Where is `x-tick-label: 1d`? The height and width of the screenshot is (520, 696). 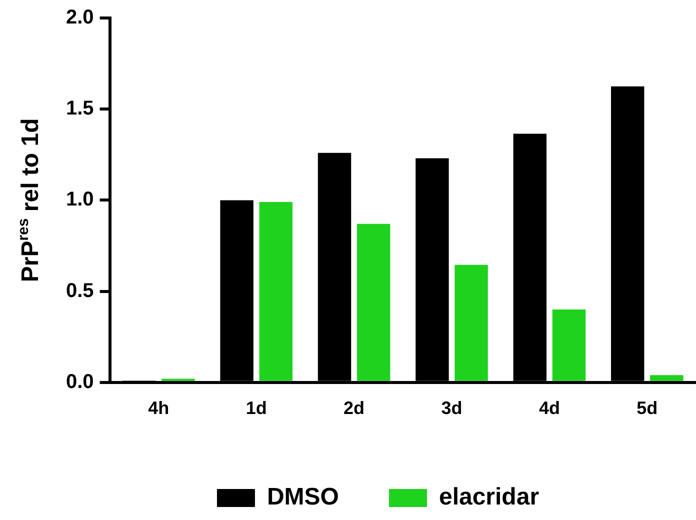 x-tick-label: 1d is located at coordinates (256, 408).